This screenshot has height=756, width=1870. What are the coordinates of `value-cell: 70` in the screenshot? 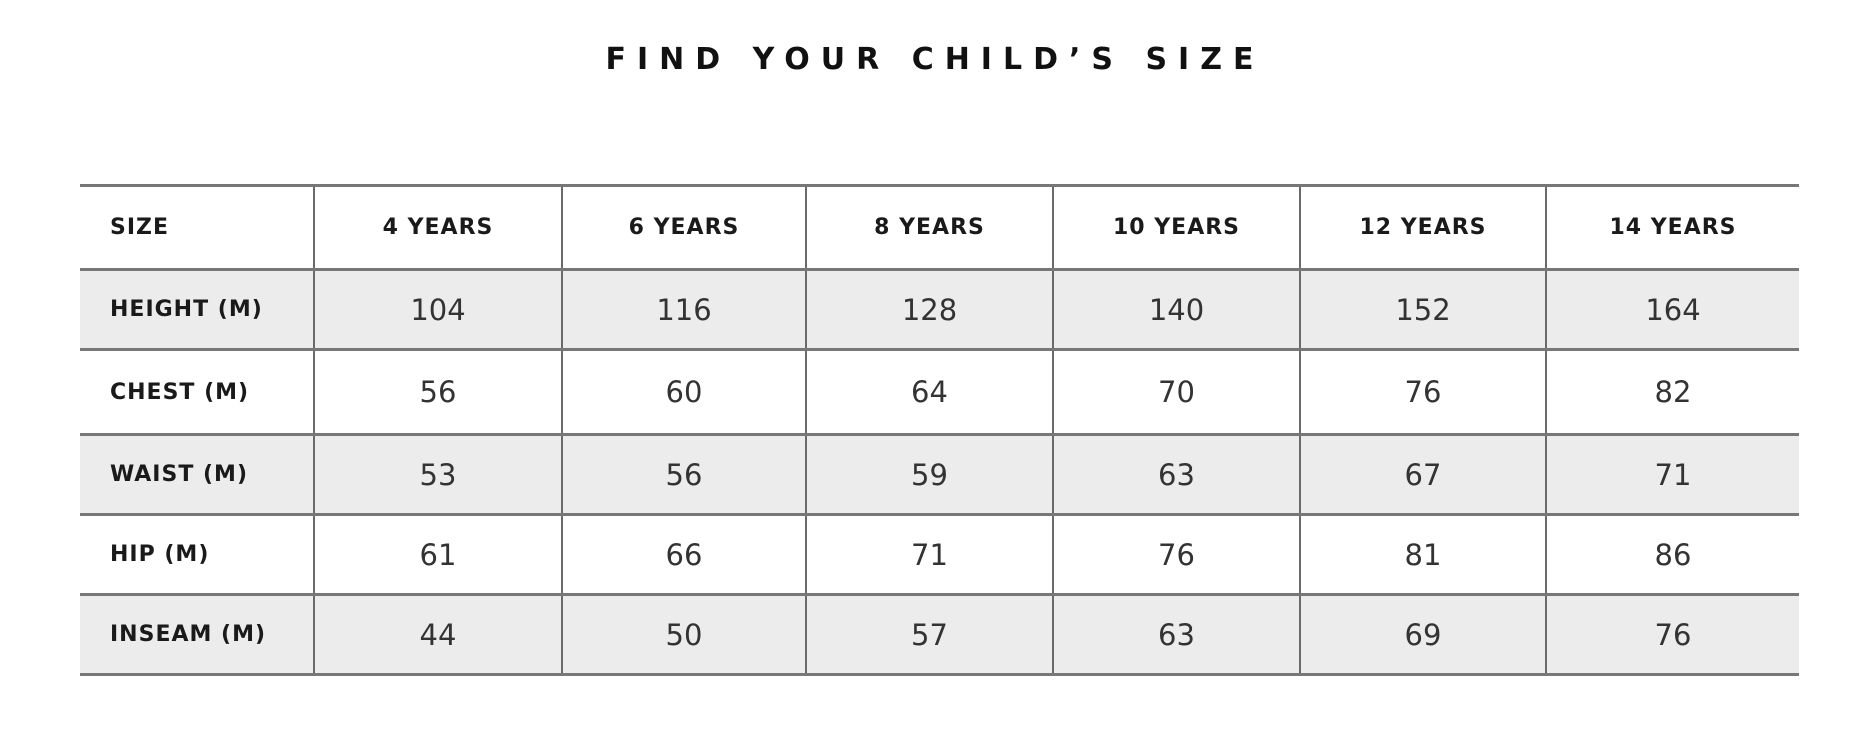 It's located at (1176, 392).